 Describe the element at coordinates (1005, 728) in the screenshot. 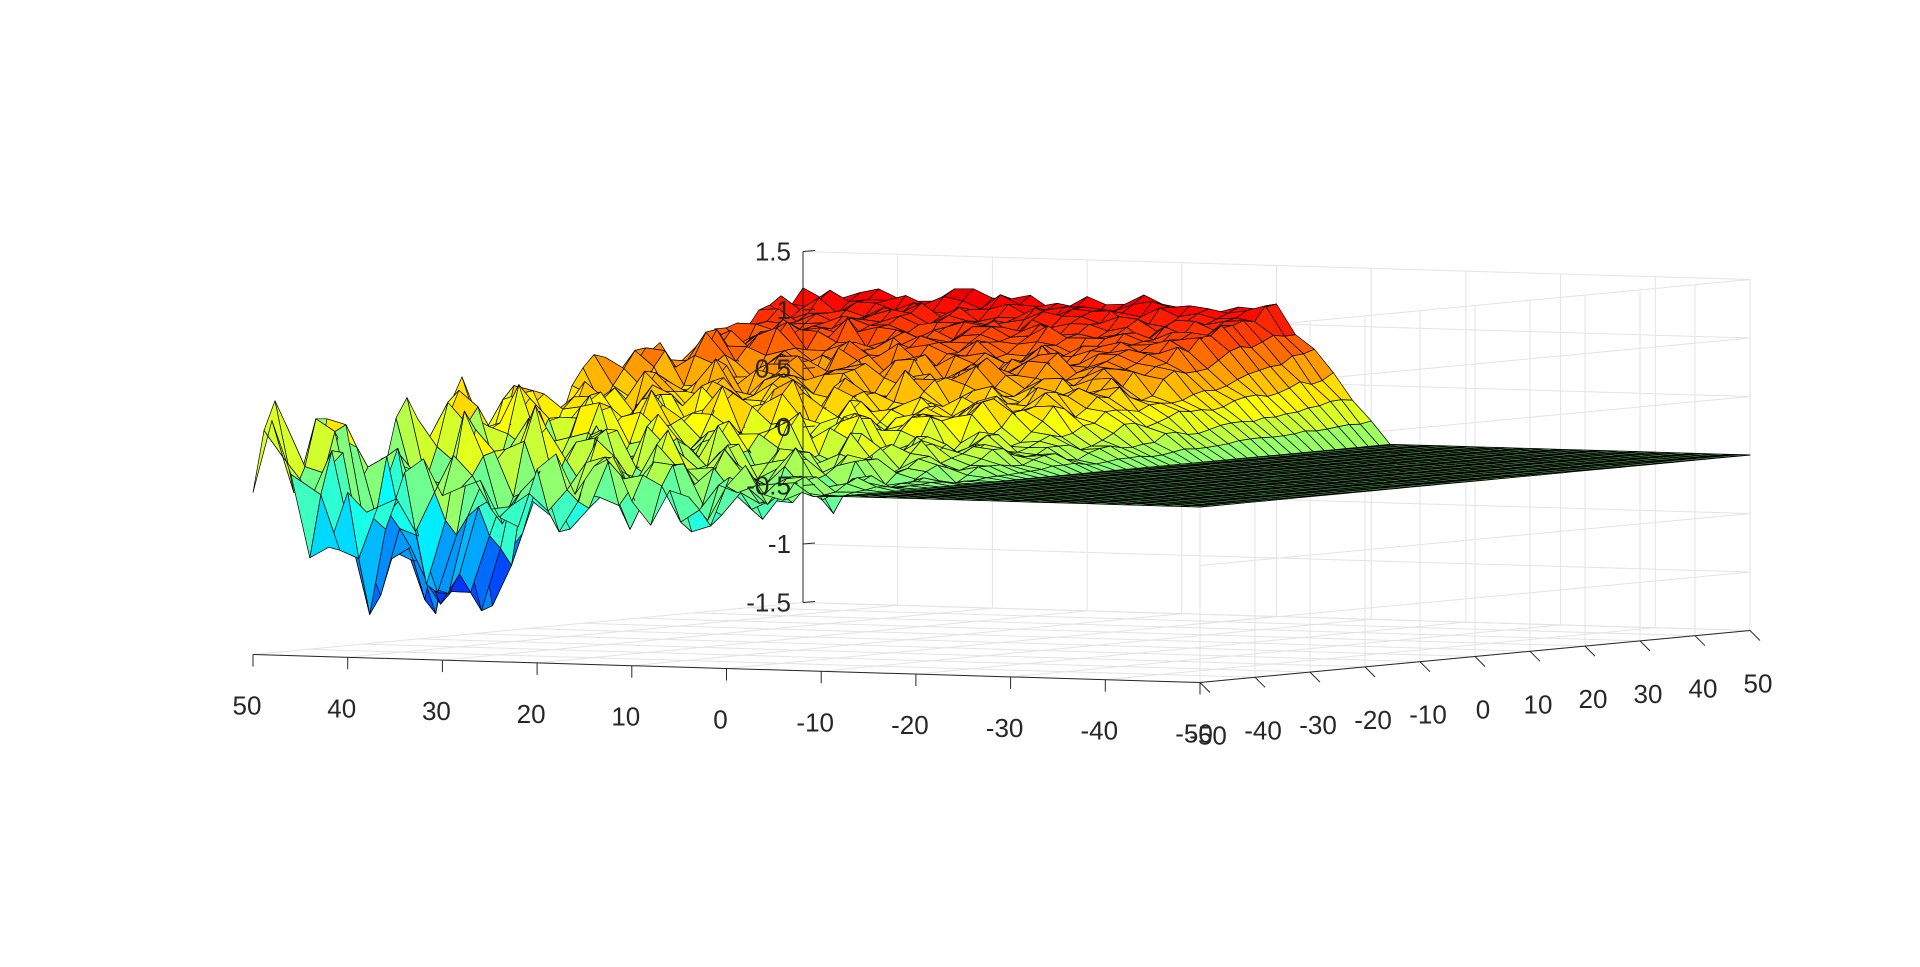

I see `x-tick-label: -30` at that location.